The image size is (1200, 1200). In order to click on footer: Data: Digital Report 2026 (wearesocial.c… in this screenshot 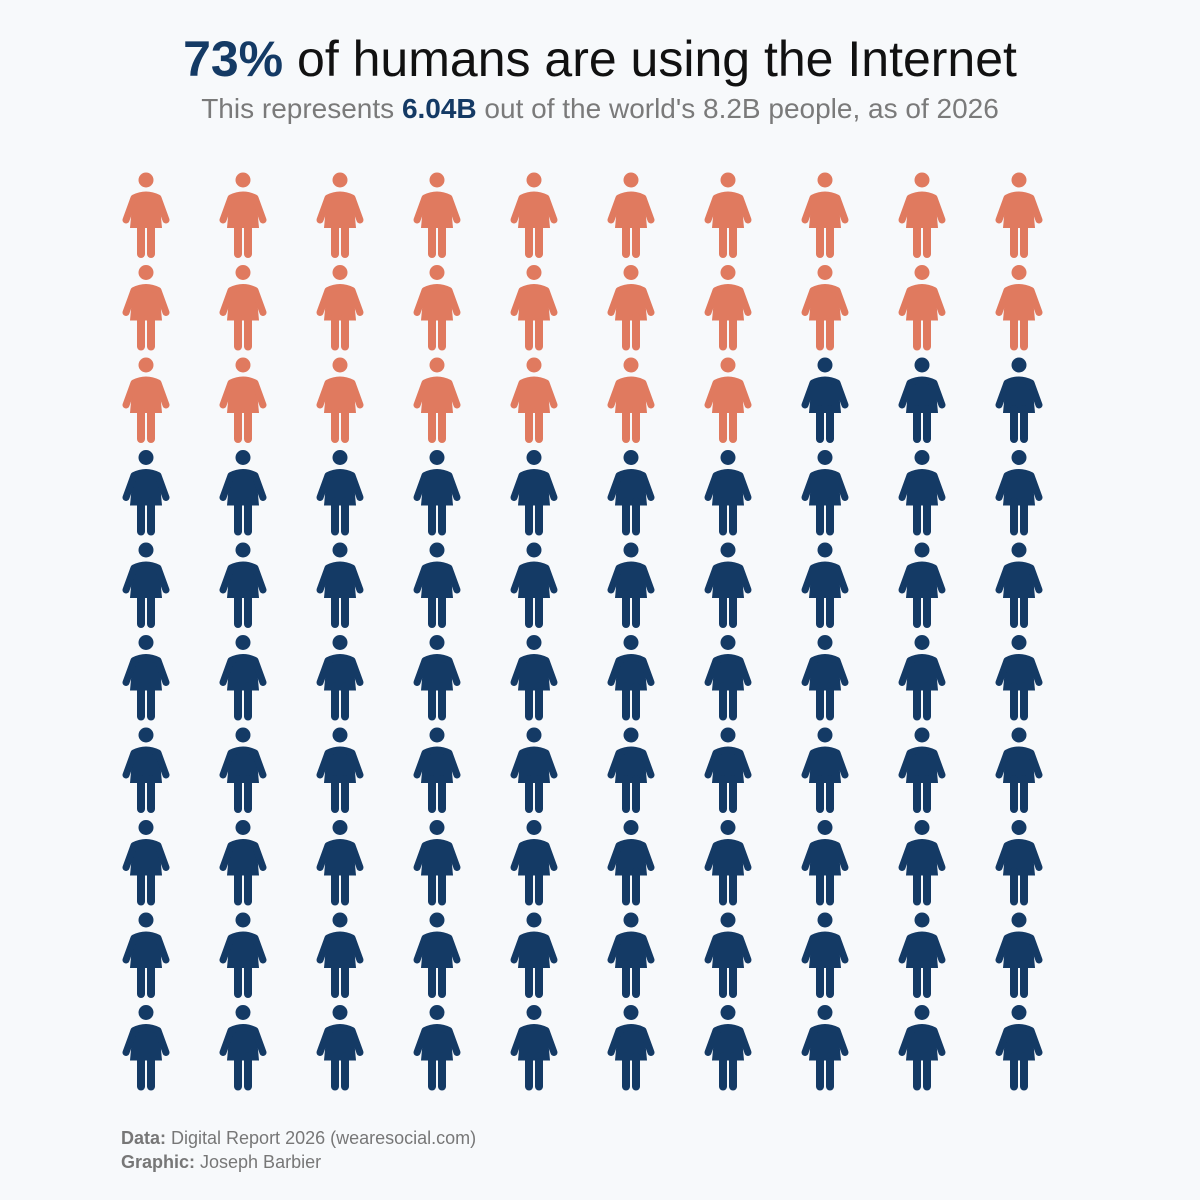, I will do `click(298, 1150)`.